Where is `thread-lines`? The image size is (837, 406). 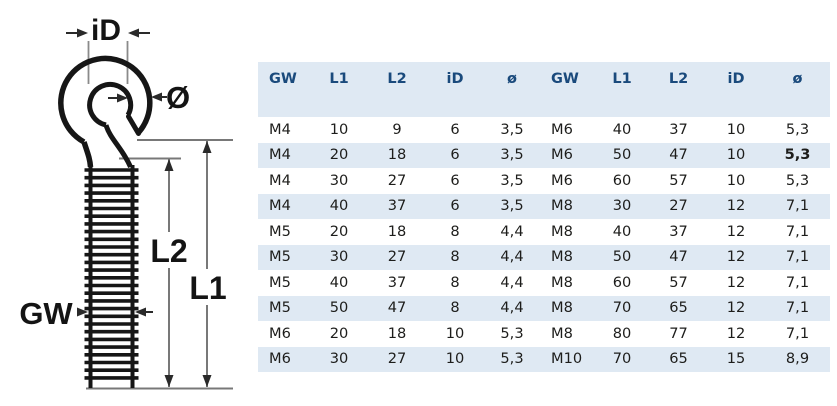
thread-lines is located at coordinates (111, 274).